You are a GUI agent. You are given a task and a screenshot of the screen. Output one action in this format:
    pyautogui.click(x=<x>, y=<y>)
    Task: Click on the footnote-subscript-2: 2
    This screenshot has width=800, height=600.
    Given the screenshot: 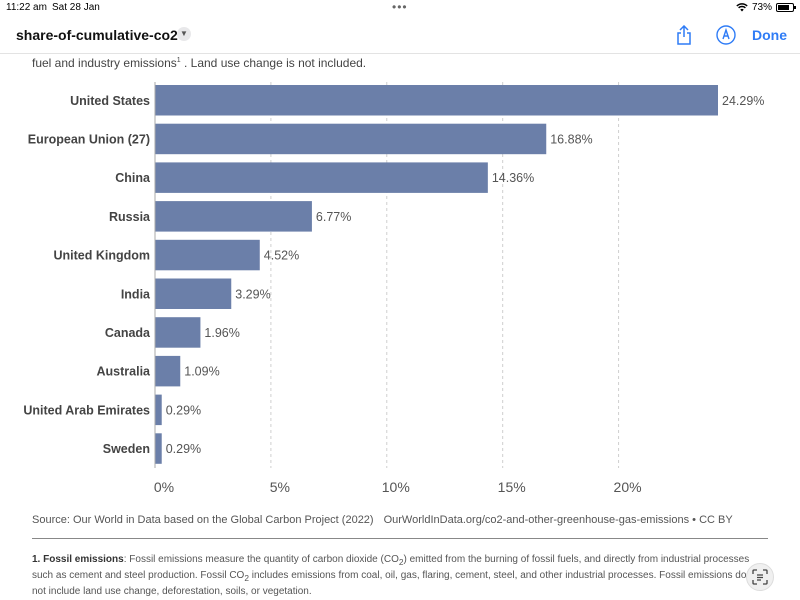 What is the action you would take?
    pyautogui.click(x=246, y=578)
    